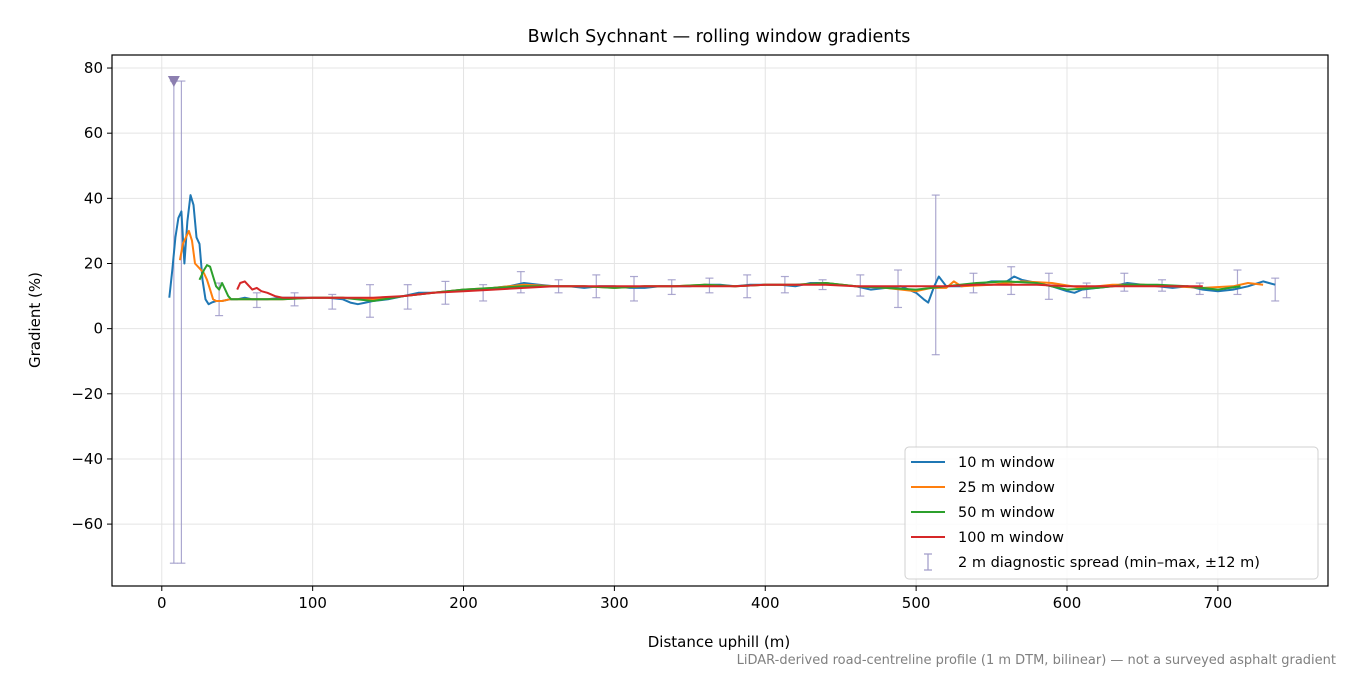 The width and height of the screenshot is (1350, 675). I want to click on legend-label: 25 m window, so click(1006, 488).